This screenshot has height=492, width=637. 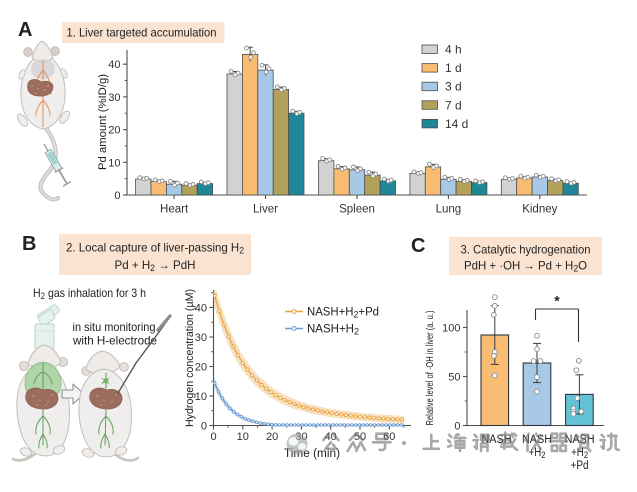 I want to click on svg-text: 100, so click(x=451, y=329).